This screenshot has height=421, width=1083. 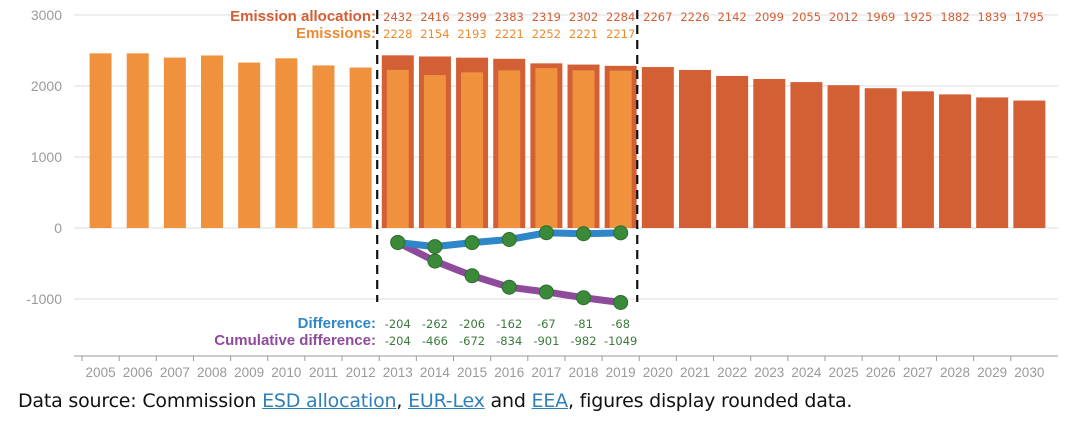 I want to click on allocation-value-label: 2383, so click(x=509, y=17).